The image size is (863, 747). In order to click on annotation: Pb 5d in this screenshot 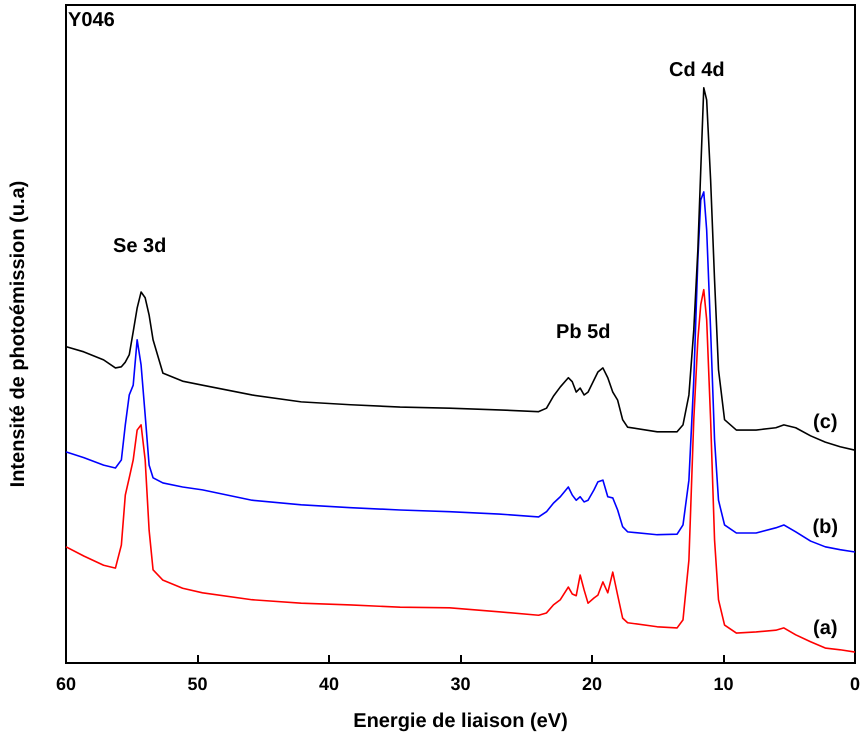, I will do `click(583, 332)`.